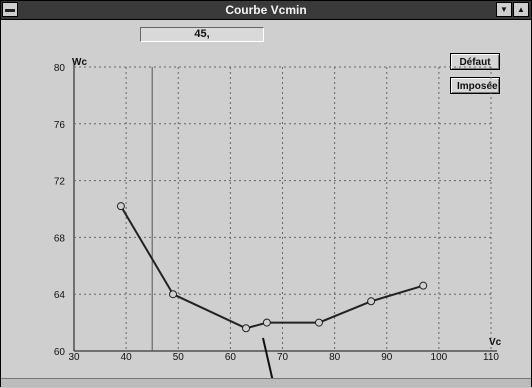 Image resolution: width=532 pixels, height=388 pixels. What do you see at coordinates (74, 357) in the screenshot?
I see `x-tick-label: 30` at bounding box center [74, 357].